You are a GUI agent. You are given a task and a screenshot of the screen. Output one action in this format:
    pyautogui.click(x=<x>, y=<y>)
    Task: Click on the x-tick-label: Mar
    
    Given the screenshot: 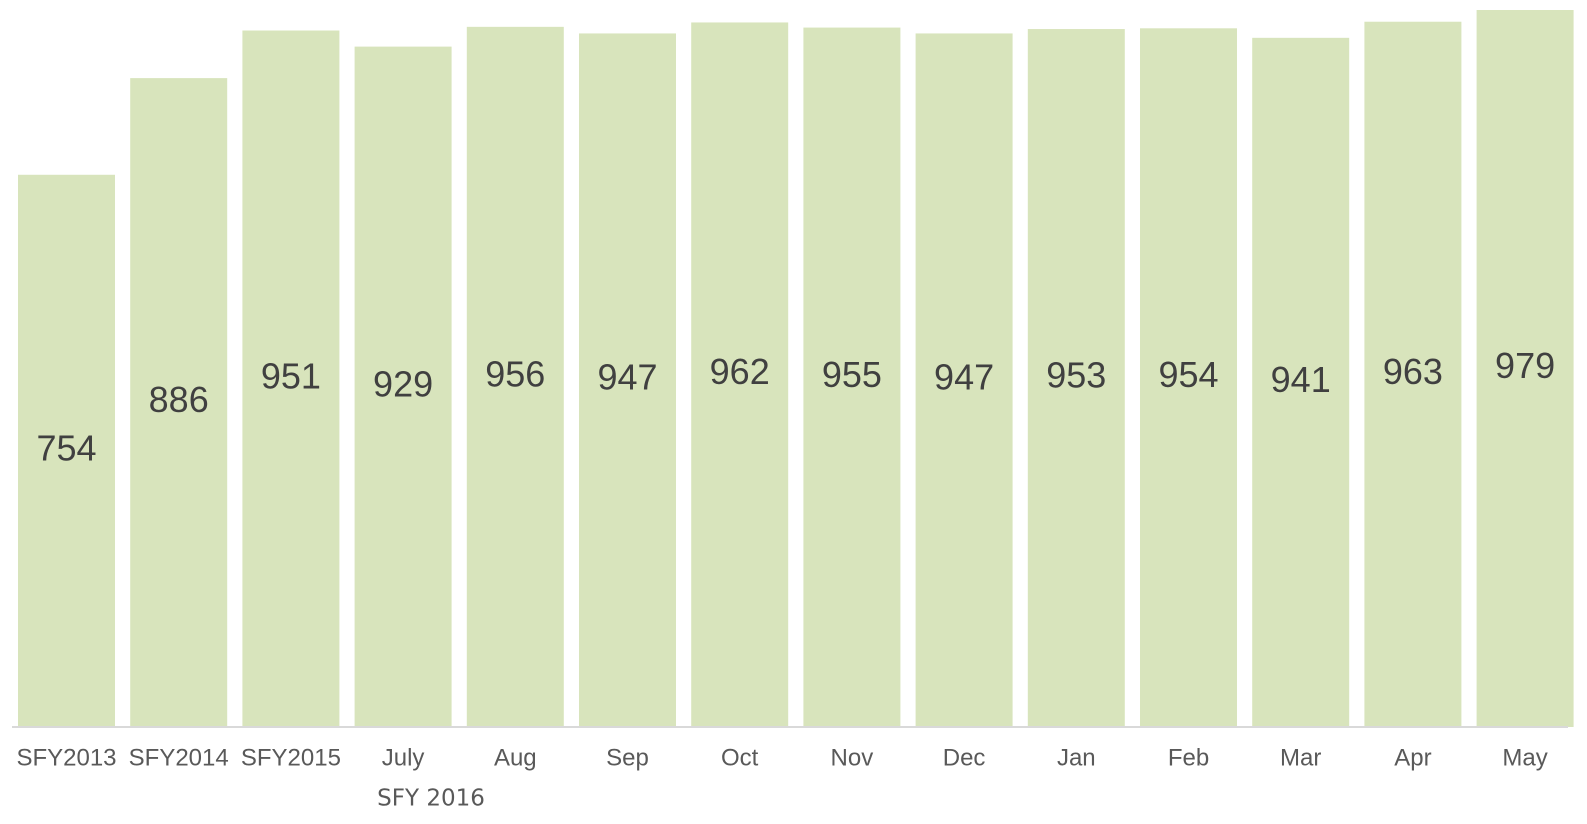 What is the action you would take?
    pyautogui.click(x=1300, y=757)
    